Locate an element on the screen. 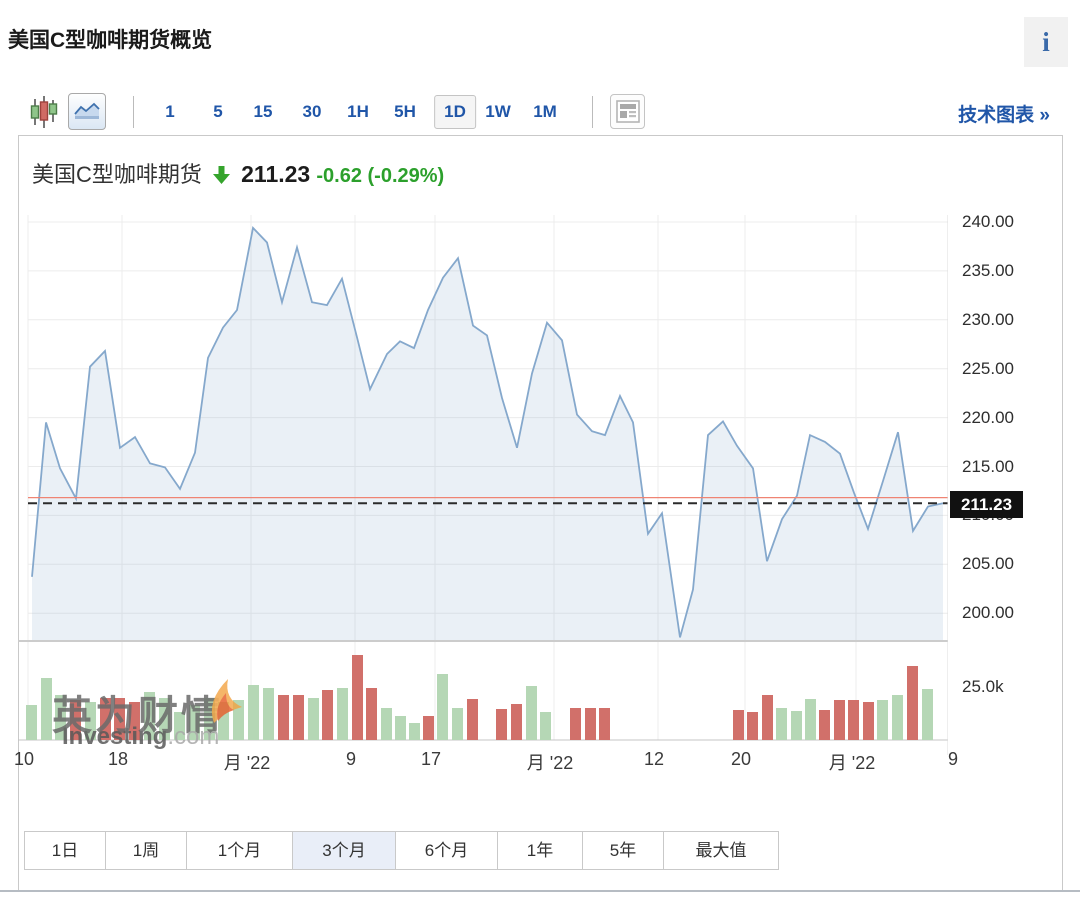 Image resolution: width=1080 pixels, height=897 pixels. technical-chart-link: 技术图表 » is located at coordinates (1004, 115).